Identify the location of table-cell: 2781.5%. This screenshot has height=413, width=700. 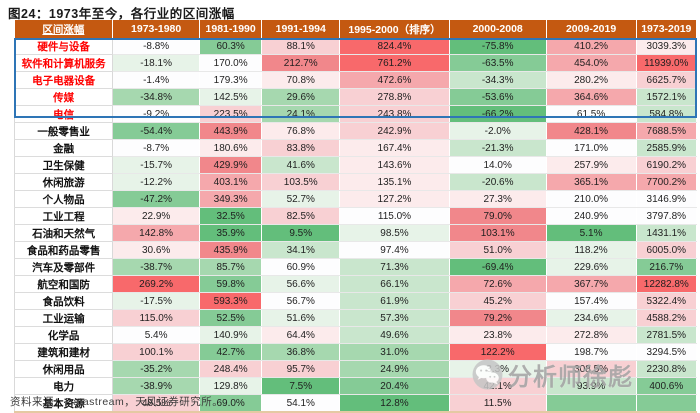
(667, 335).